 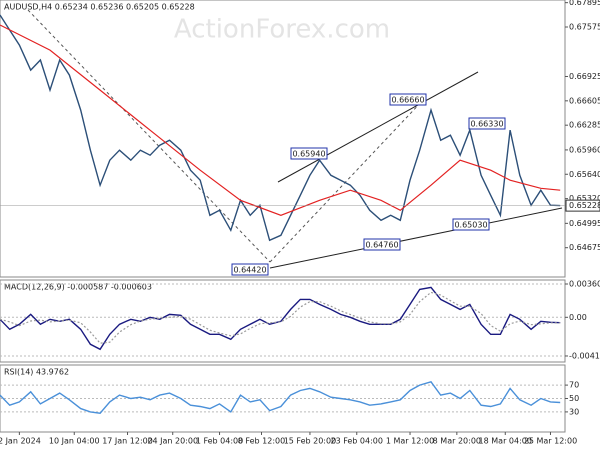 I want to click on x-tick-label: 23 Feb 04:00, so click(x=357, y=441).